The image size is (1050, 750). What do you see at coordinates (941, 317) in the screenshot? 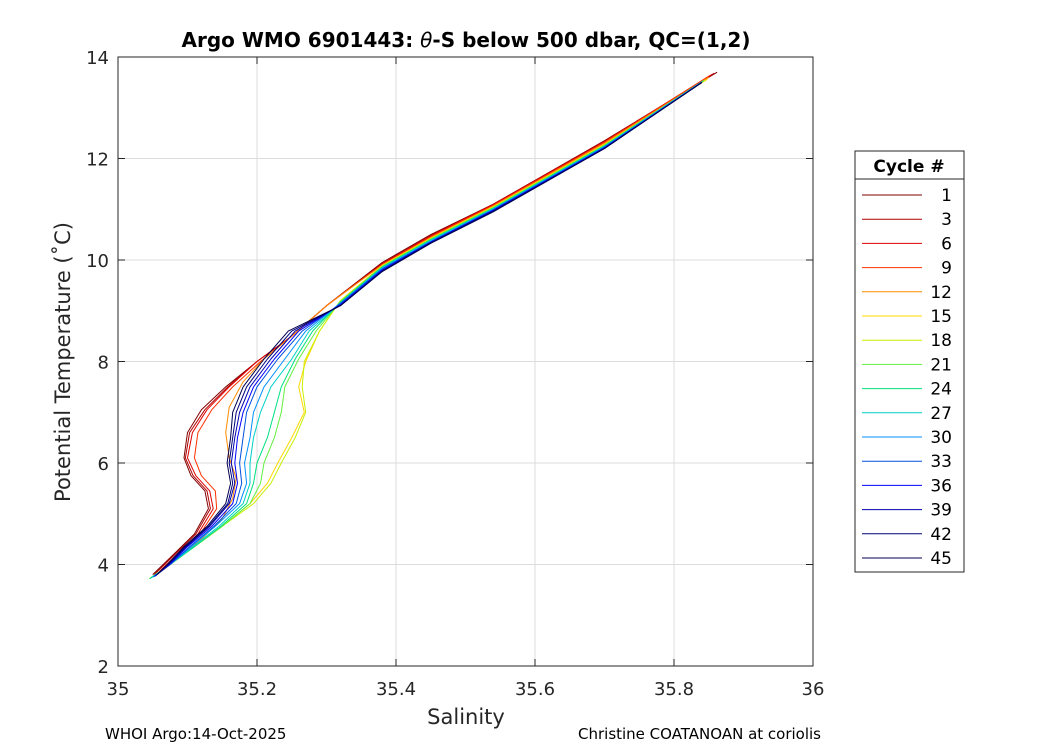
I see `legend-label-cycle-15: 15` at bounding box center [941, 317].